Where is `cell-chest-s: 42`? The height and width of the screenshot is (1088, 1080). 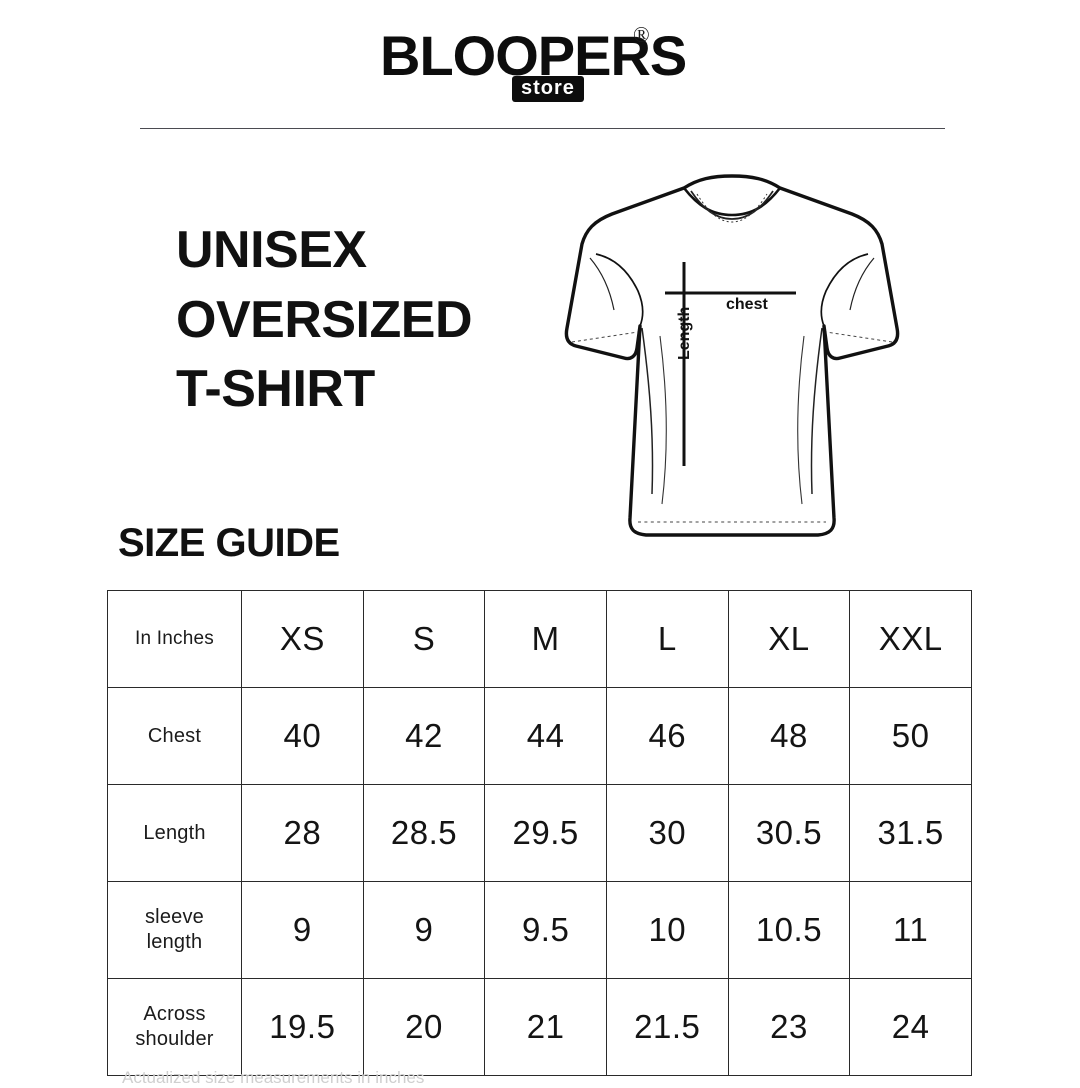
cell-chest-s: 42 is located at coordinates (424, 736).